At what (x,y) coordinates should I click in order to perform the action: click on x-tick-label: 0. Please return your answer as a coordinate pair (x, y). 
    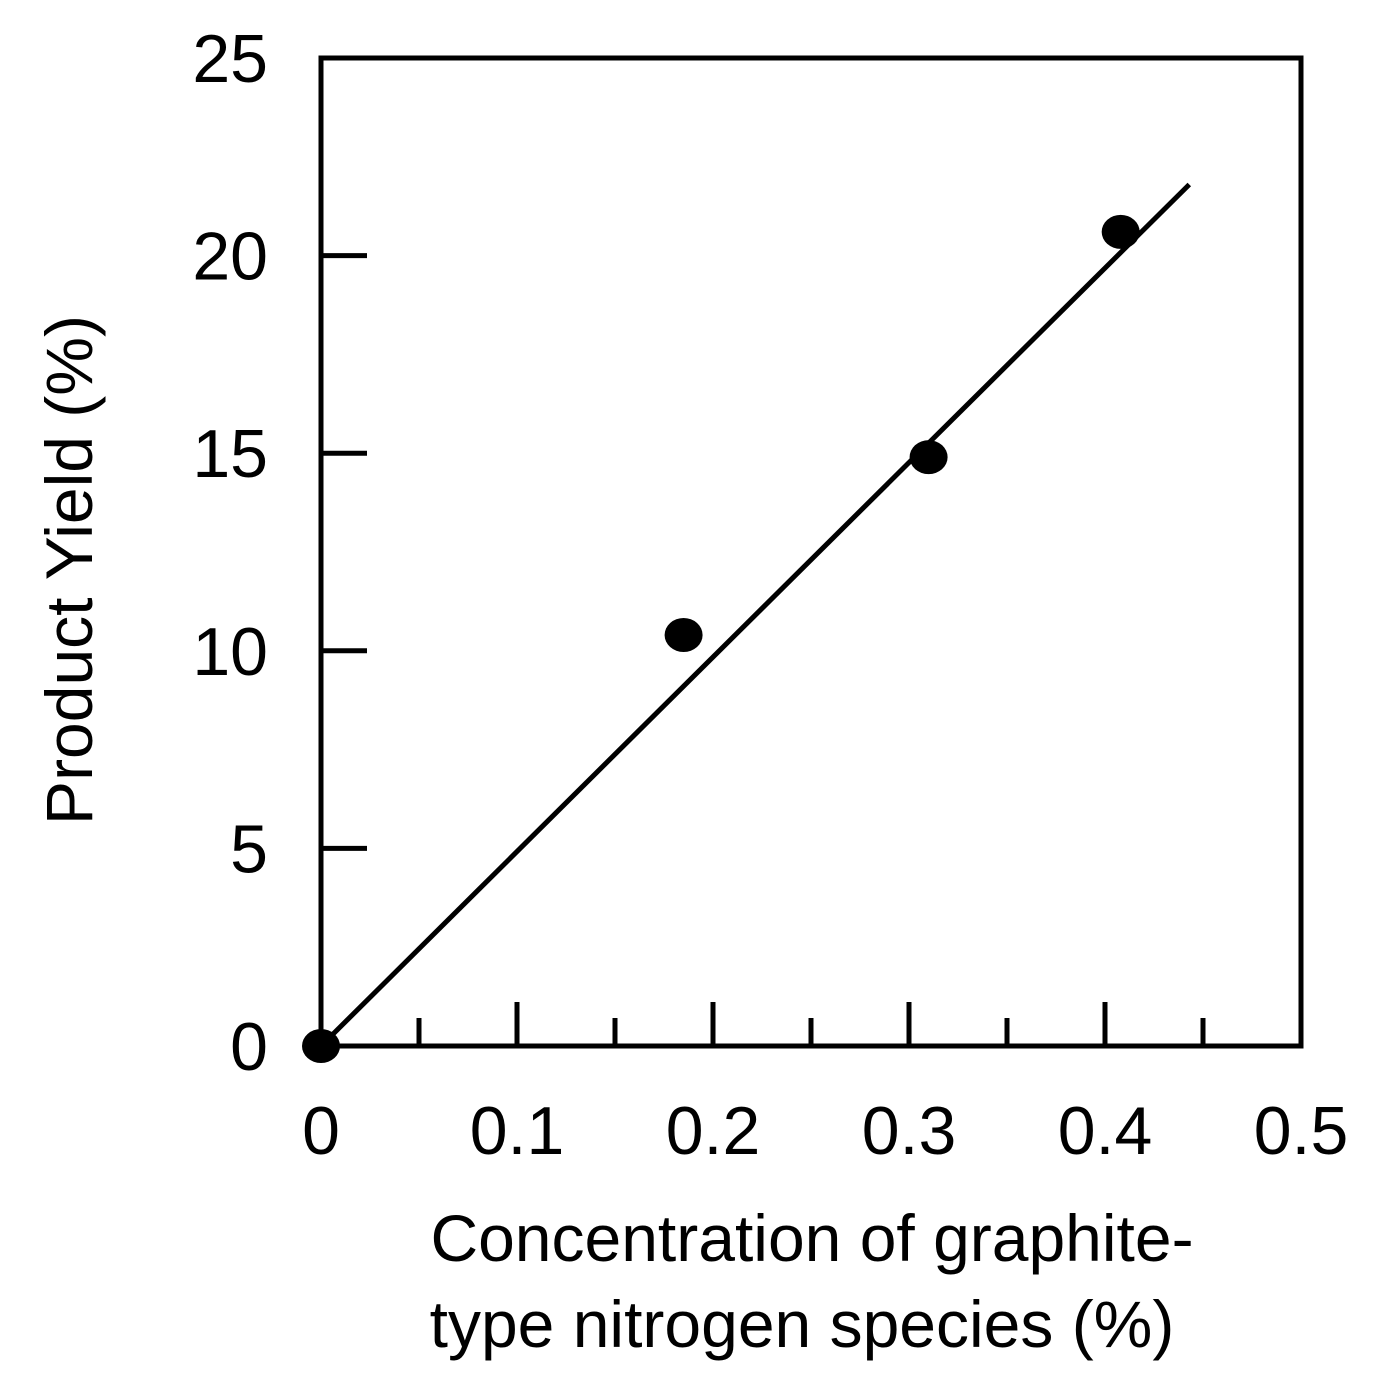
    Looking at the image, I should click on (321, 1131).